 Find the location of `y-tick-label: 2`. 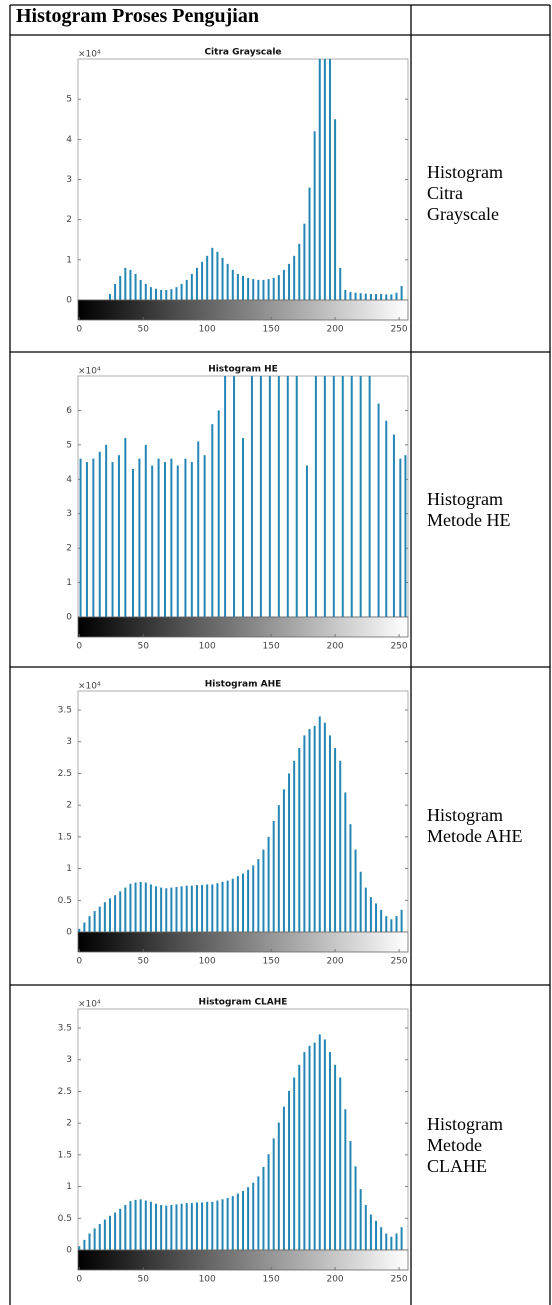

y-tick-label: 2 is located at coordinates (69, 220).